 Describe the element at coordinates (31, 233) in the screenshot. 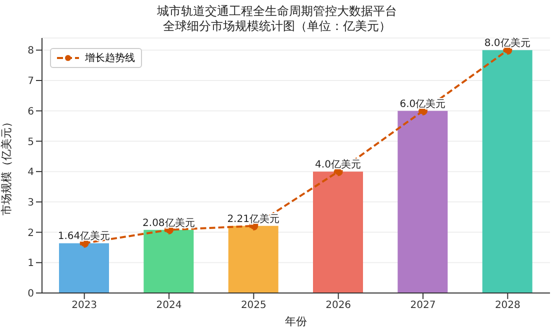

I see `y-tick-label: 2` at that location.